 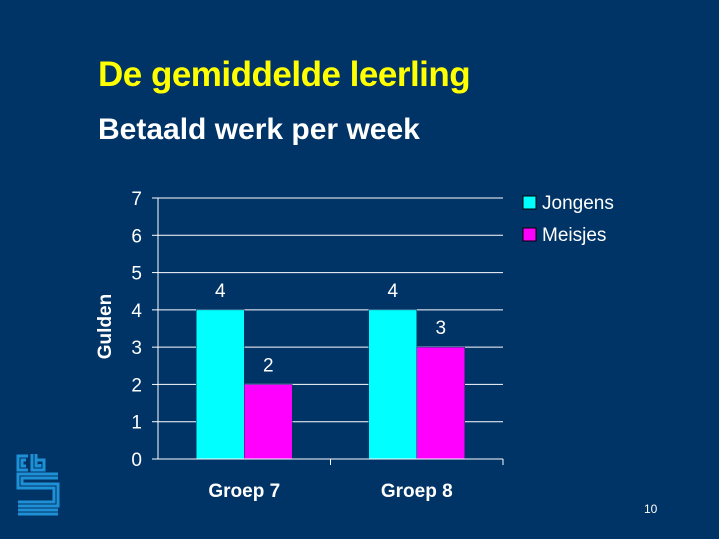 I want to click on data-label: 3, so click(x=440, y=328).